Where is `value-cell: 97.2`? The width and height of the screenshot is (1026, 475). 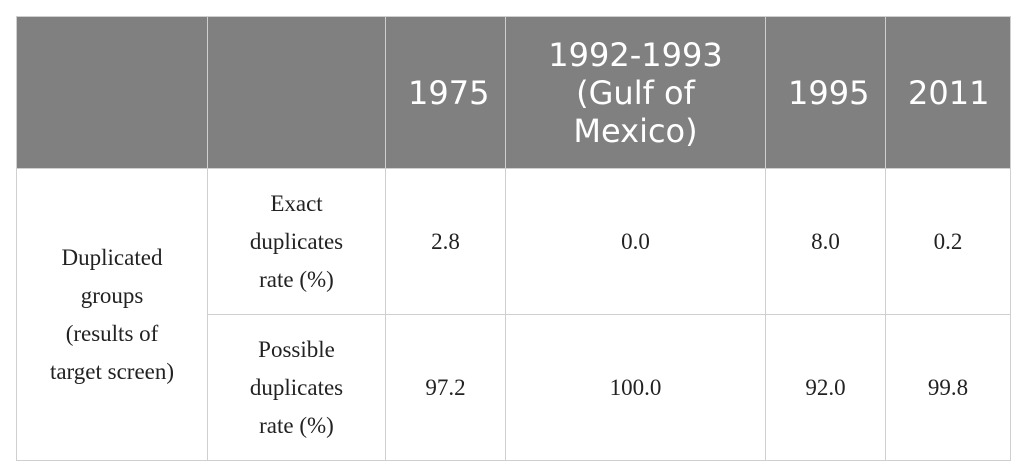
value-cell: 97.2 is located at coordinates (445, 387).